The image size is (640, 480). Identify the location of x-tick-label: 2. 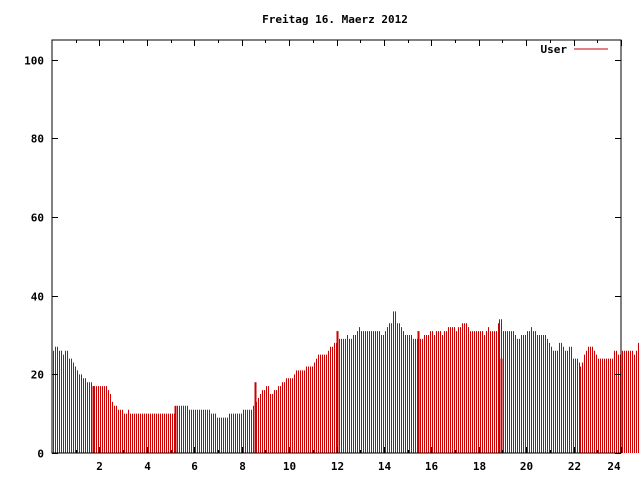
(99, 466).